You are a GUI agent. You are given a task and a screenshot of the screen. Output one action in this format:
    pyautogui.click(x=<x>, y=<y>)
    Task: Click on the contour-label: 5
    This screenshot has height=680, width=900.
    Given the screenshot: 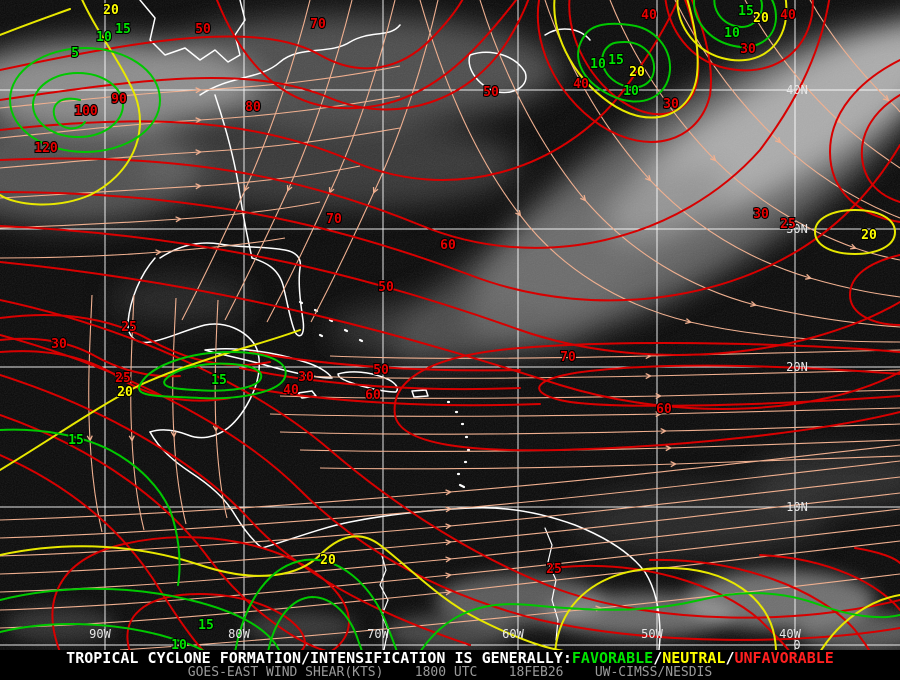 What is the action you would take?
    pyautogui.click(x=75, y=53)
    